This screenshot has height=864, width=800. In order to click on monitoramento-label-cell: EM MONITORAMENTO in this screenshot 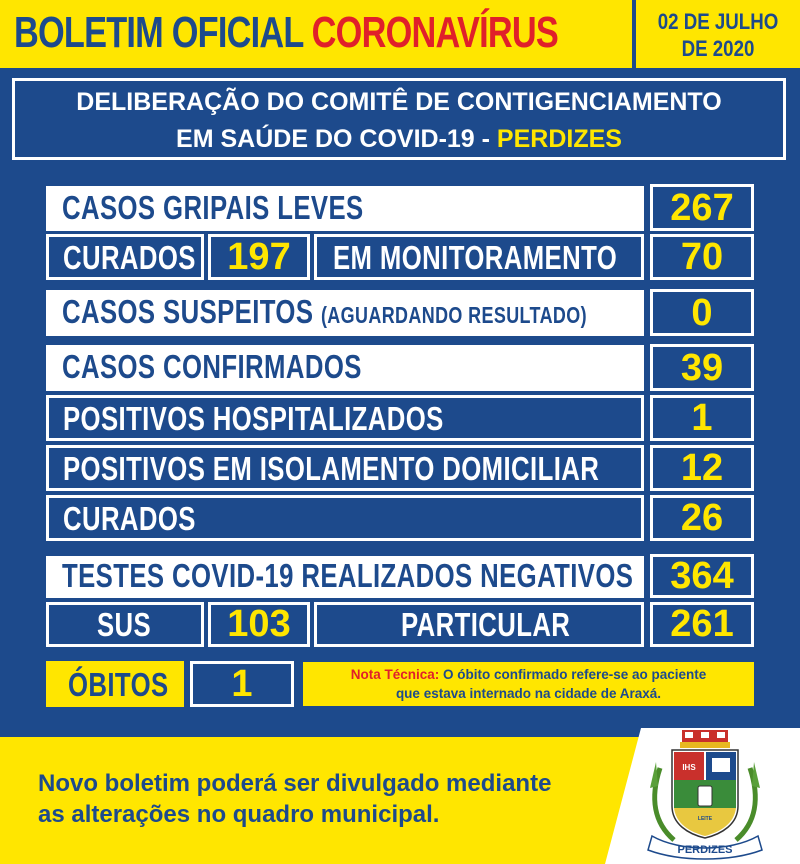, I will do `click(479, 257)`.